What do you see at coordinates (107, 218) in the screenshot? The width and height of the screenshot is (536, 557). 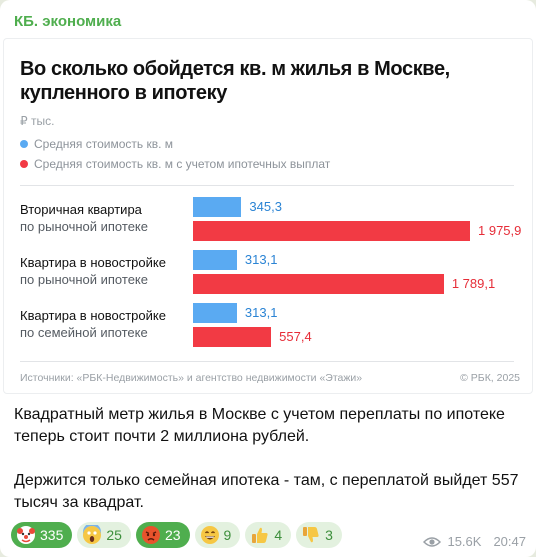 I see `category-label: Вторичная квартира по рыночной ипотеке` at bounding box center [107, 218].